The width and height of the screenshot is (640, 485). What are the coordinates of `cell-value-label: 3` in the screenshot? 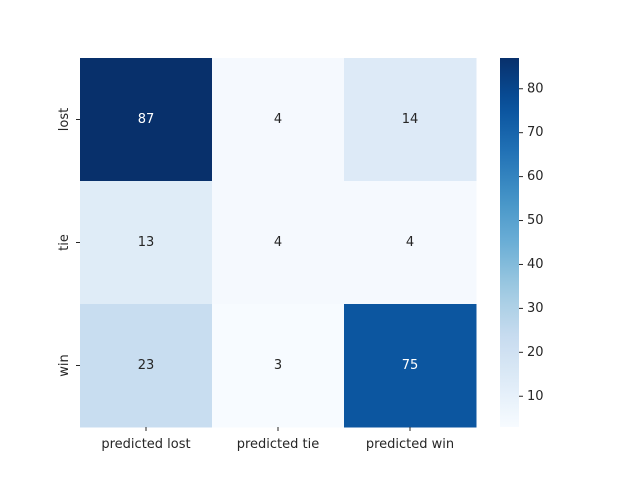 It's located at (278, 365).